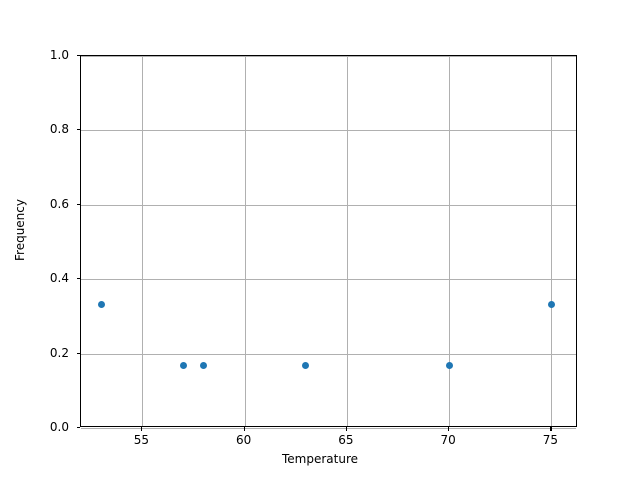  Describe the element at coordinates (448, 440) in the screenshot. I see `x-tick-label: 70` at that location.